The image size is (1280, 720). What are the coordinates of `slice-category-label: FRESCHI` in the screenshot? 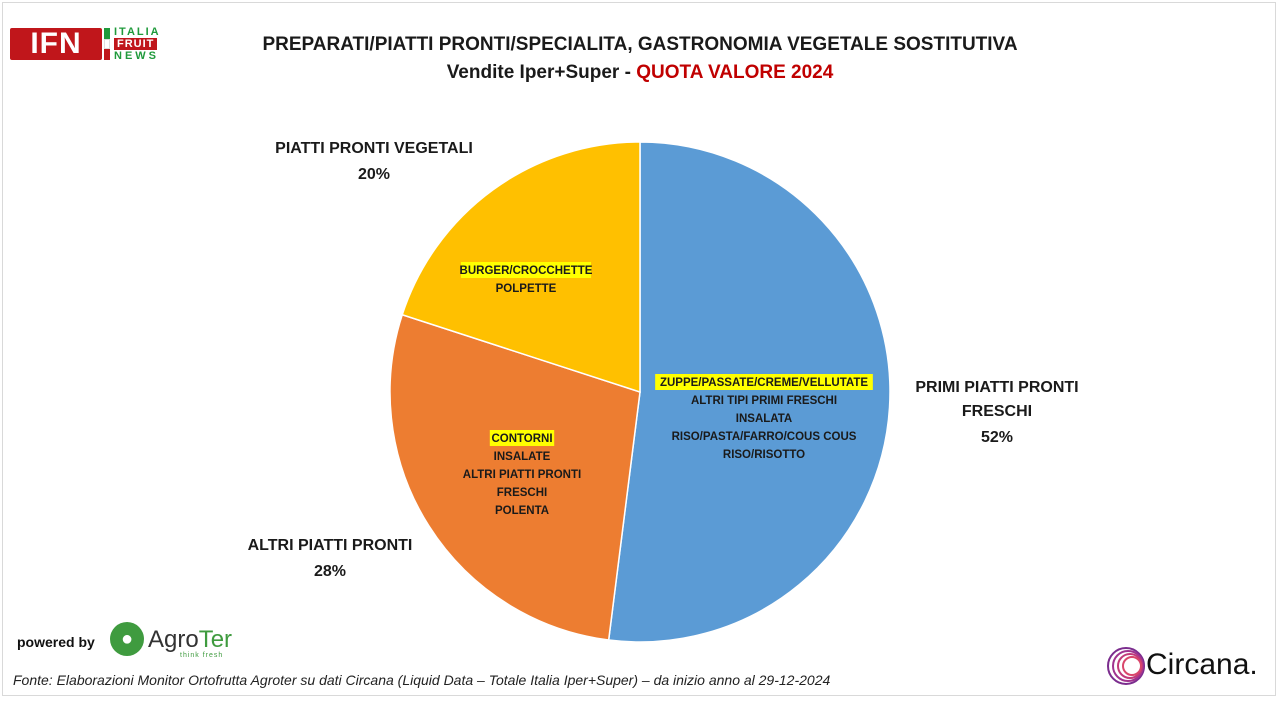 It's located at (997, 411).